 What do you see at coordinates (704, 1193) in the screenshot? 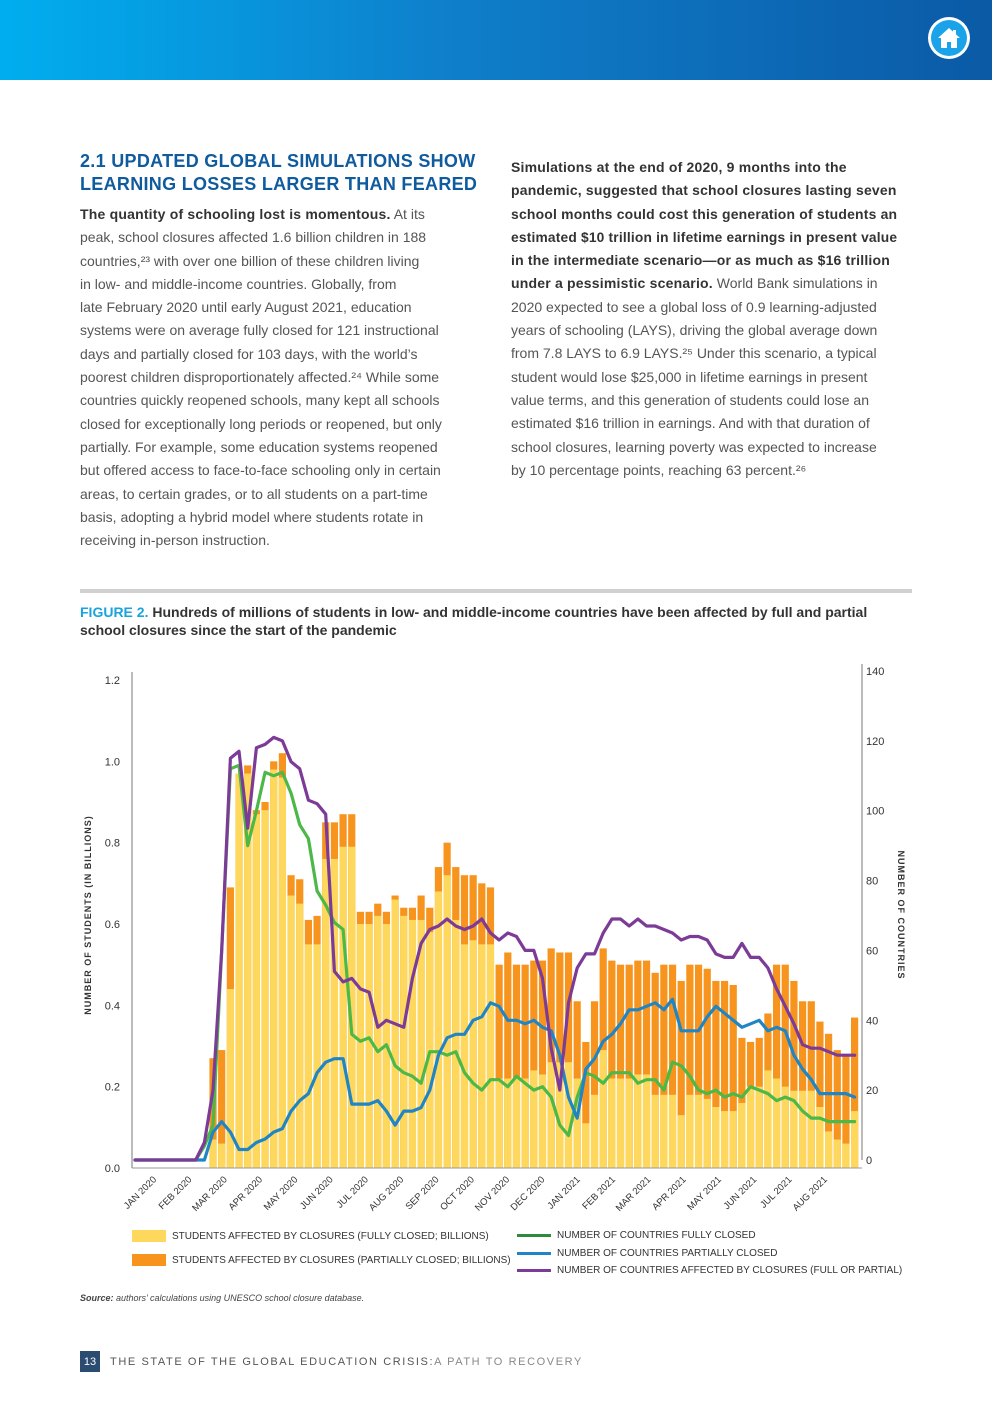
I see `x-tick-label: MAY 2021` at bounding box center [704, 1193].